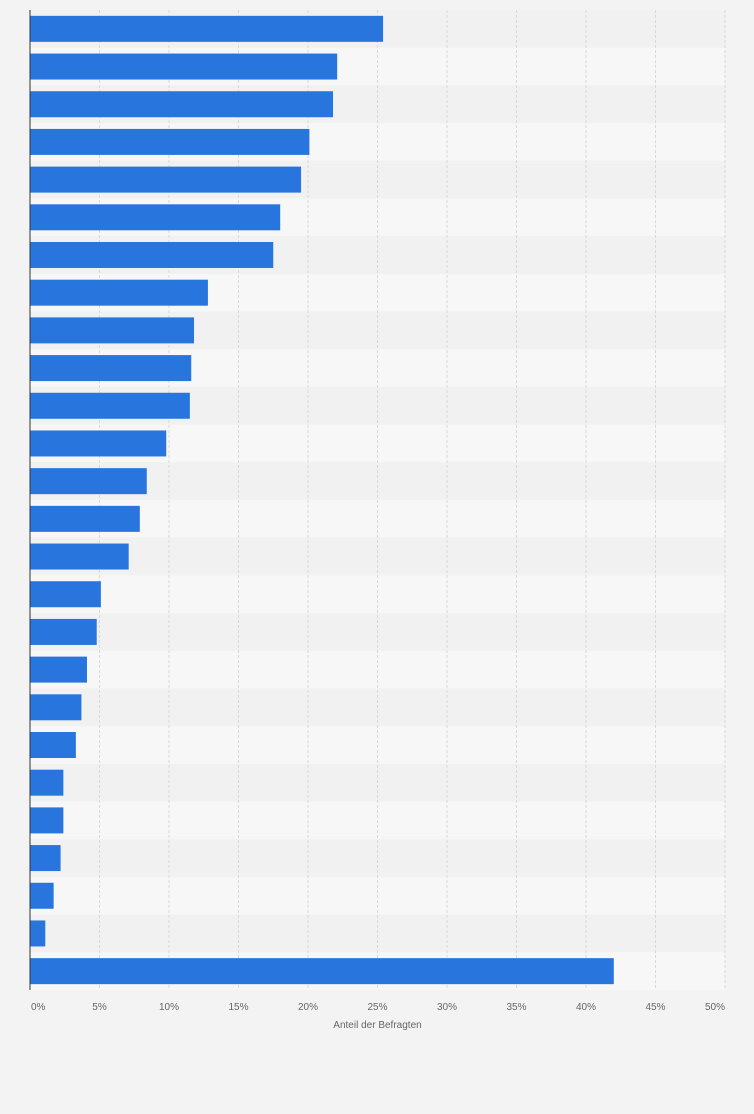 The image size is (754, 1114). I want to click on x-tick-labels: 0% 5% 10% 15% 20% 25% 30% 35% 40% 45% 50%, so click(378, 1007).